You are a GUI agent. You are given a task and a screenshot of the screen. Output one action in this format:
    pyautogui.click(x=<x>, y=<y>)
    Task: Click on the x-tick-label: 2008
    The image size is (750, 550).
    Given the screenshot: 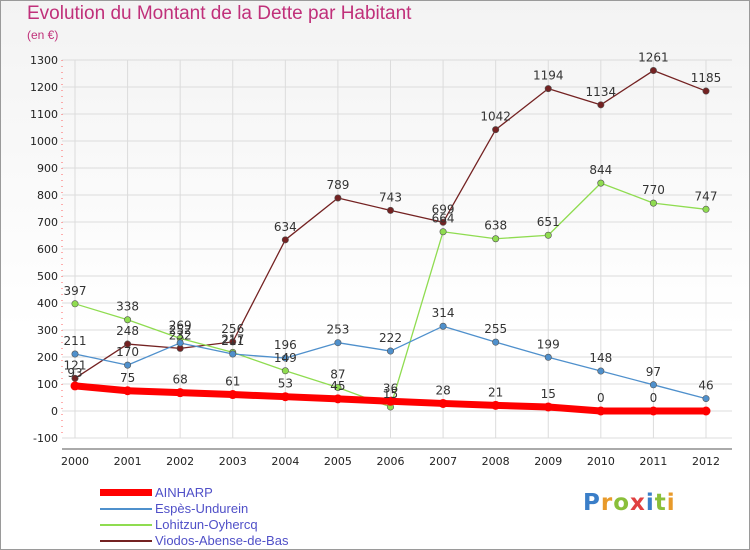 What is the action you would take?
    pyautogui.click(x=496, y=461)
    